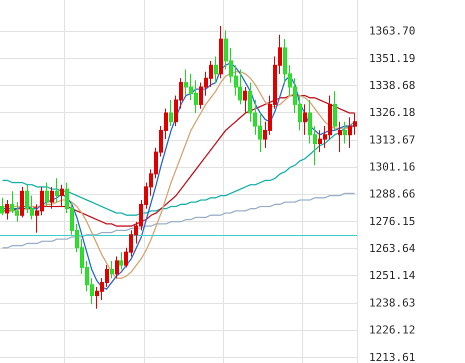 Image resolution: width=465 pixels, height=363 pixels. Describe the element at coordinates (392, 275) in the screenshot. I see `y-tick-label: 1251.14` at that location.